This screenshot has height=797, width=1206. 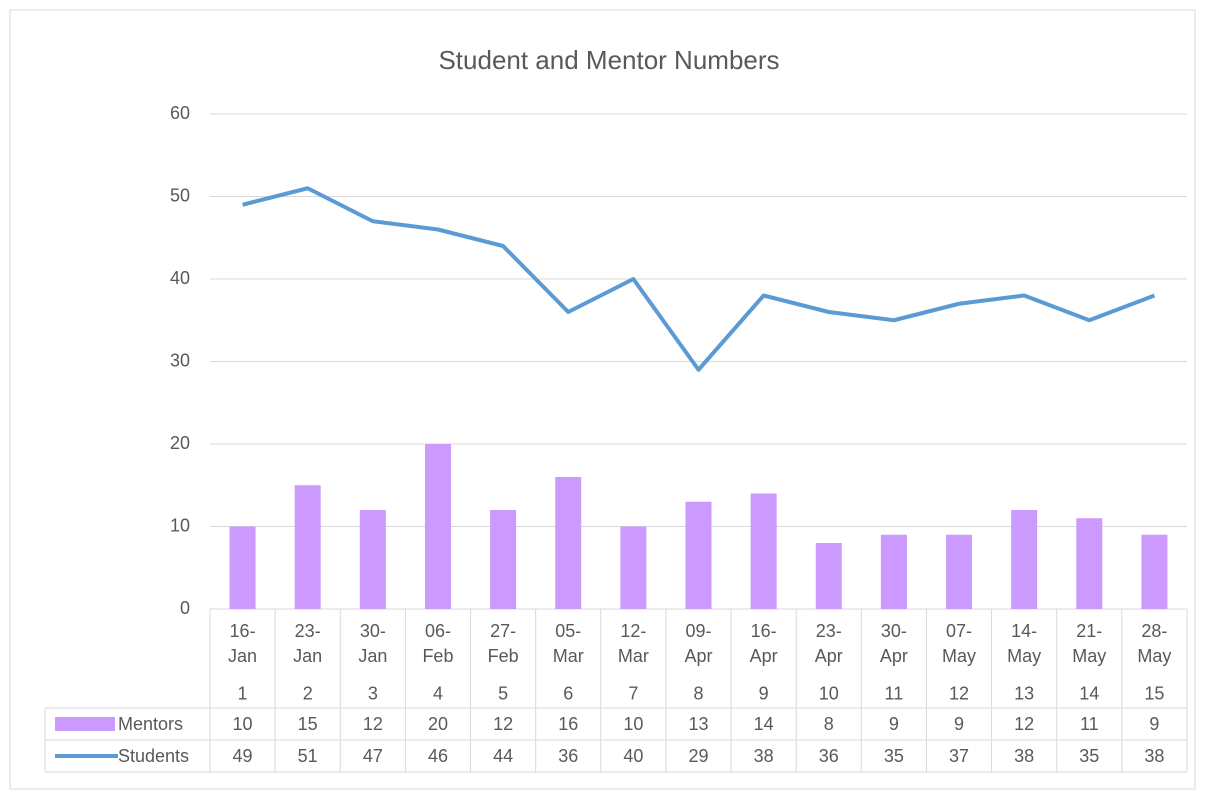 I want to click on x-subcategory-label: 13, so click(x=1024, y=693).